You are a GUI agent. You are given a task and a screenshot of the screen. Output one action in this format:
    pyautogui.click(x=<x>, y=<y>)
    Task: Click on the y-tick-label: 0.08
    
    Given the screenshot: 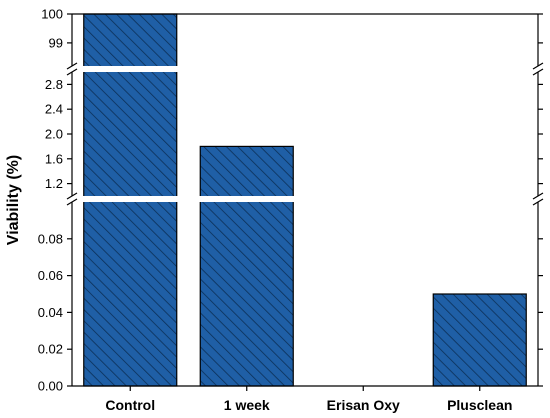 What is the action you would take?
    pyautogui.click(x=50, y=238)
    